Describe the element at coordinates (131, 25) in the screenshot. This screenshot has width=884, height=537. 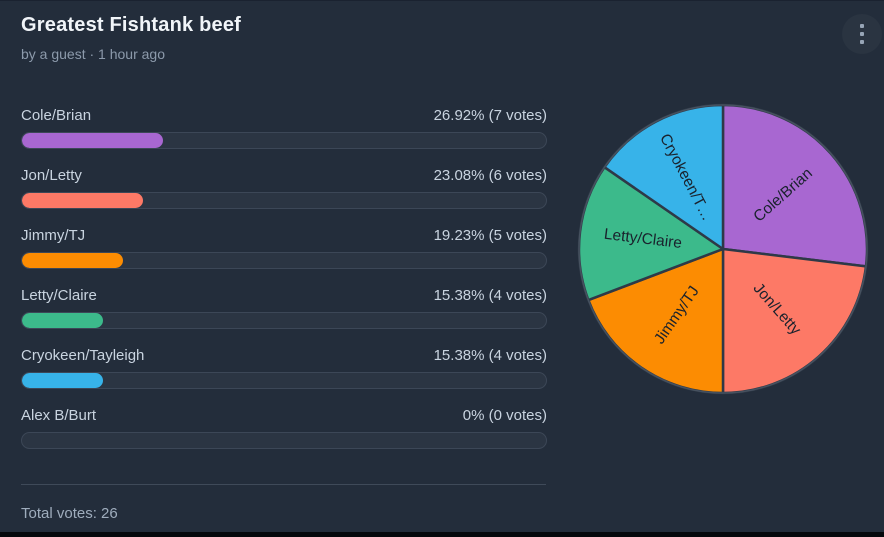
I see `poll-title: Greatest Fishtank beef` at that location.